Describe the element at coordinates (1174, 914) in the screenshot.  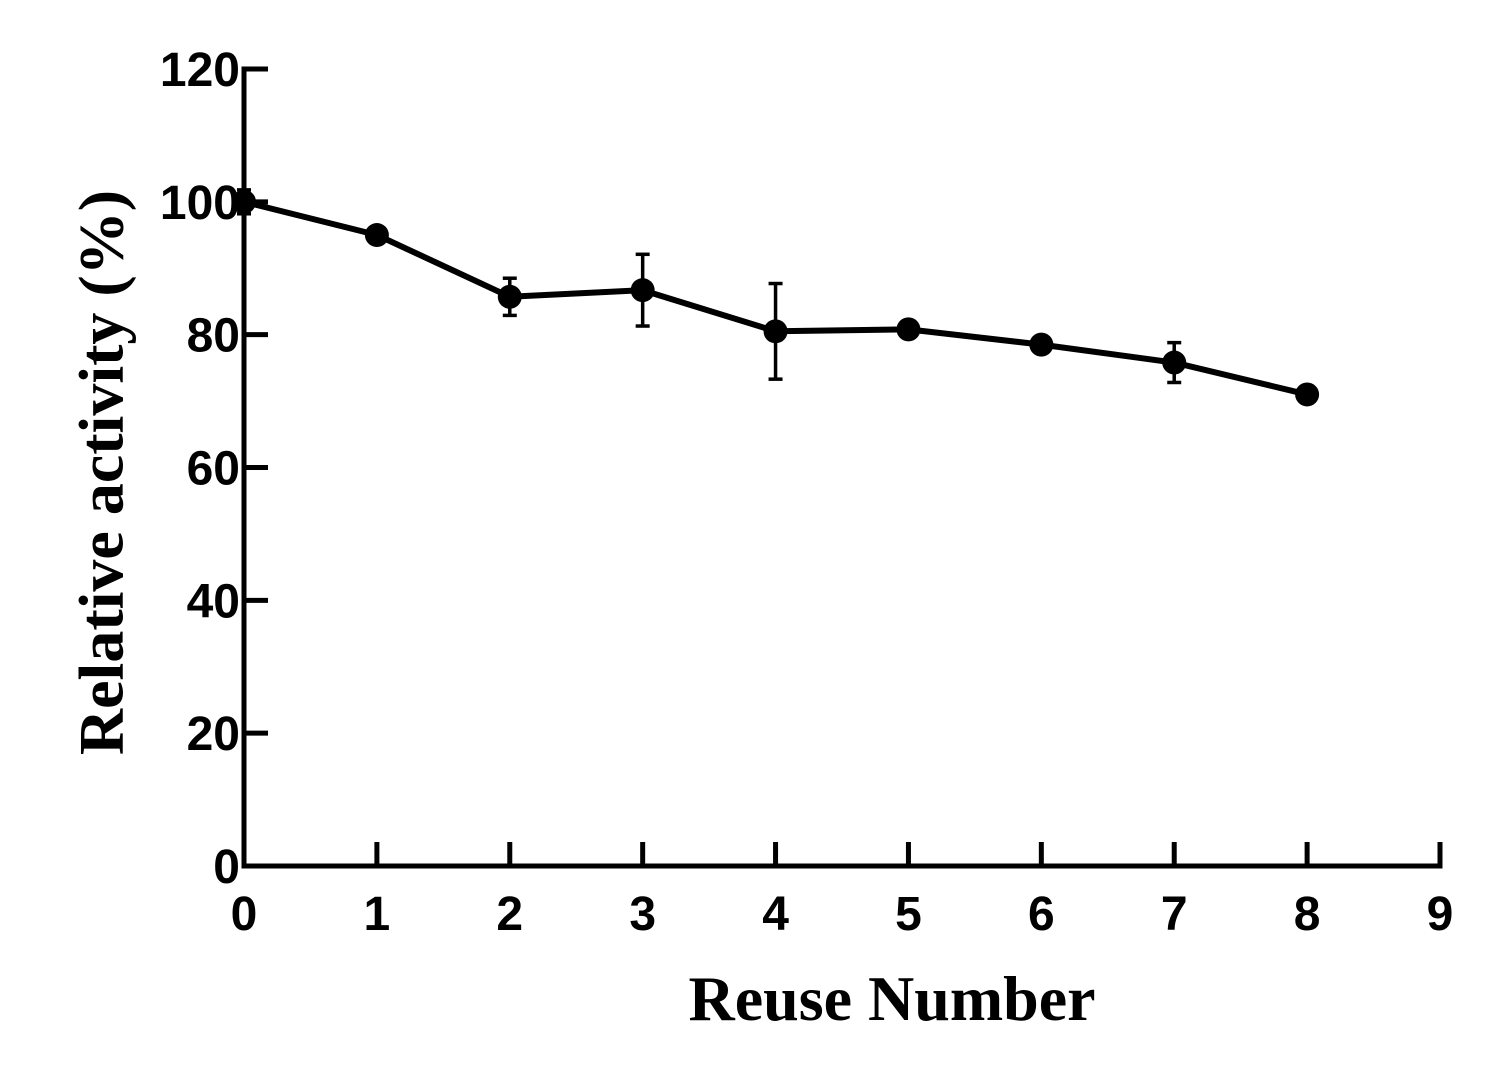
I see `x-tick-label: 7` at that location.